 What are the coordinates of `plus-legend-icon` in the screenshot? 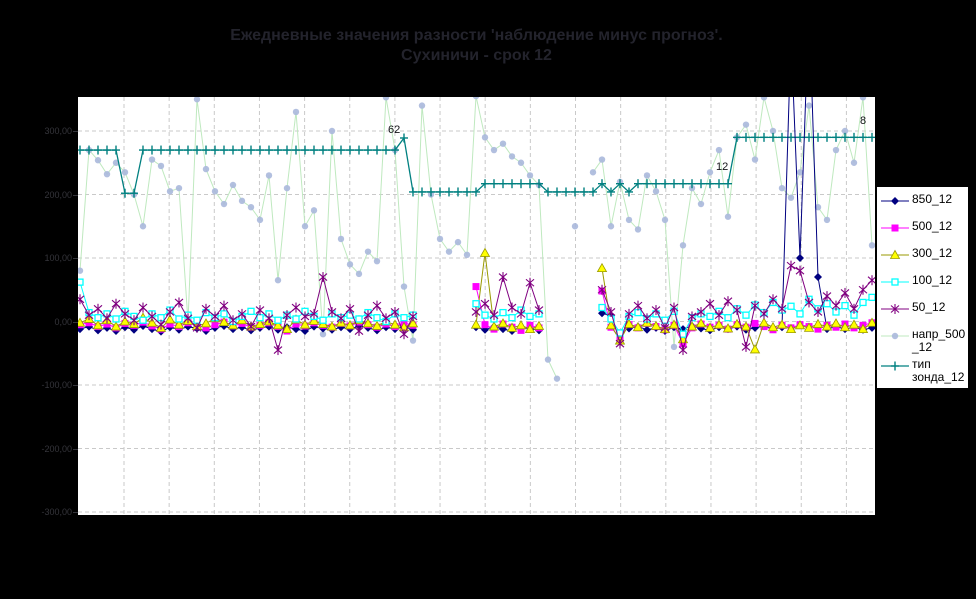 It's located at (895, 366).